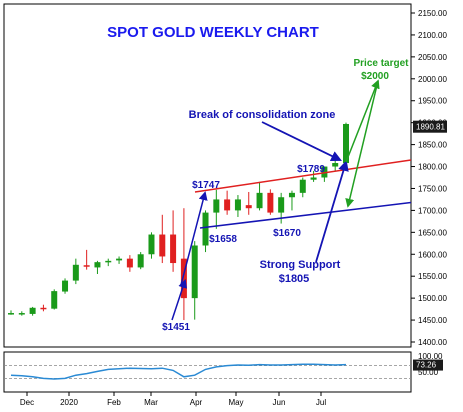  Describe the element at coordinates (432, 145) in the screenshot. I see `y-tick-label: 1850.00` at that location.